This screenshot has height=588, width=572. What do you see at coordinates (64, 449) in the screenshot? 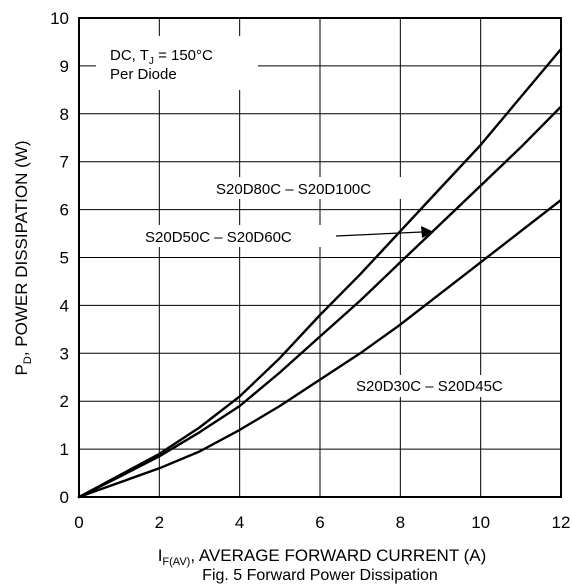
I see `y-tick-label: 1` at bounding box center [64, 449].